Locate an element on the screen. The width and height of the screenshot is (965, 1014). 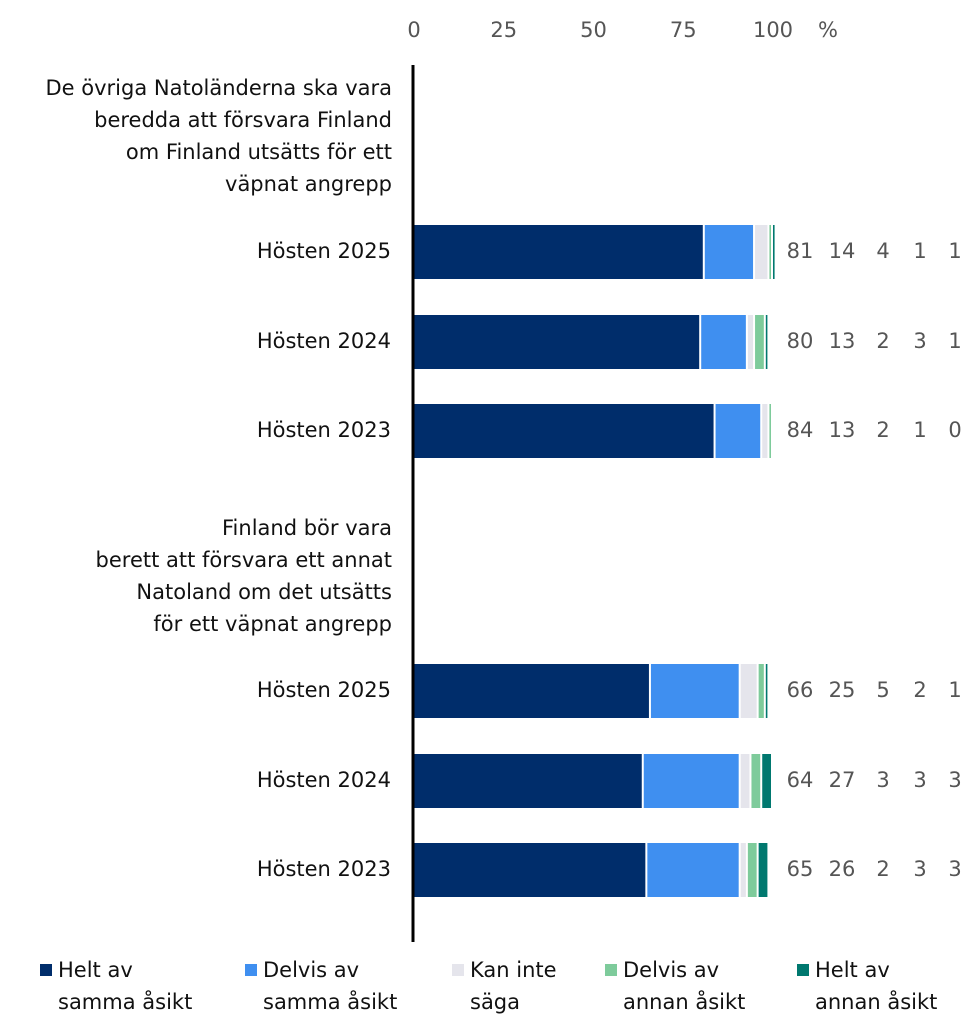
value-label: 80 is located at coordinates (800, 341).